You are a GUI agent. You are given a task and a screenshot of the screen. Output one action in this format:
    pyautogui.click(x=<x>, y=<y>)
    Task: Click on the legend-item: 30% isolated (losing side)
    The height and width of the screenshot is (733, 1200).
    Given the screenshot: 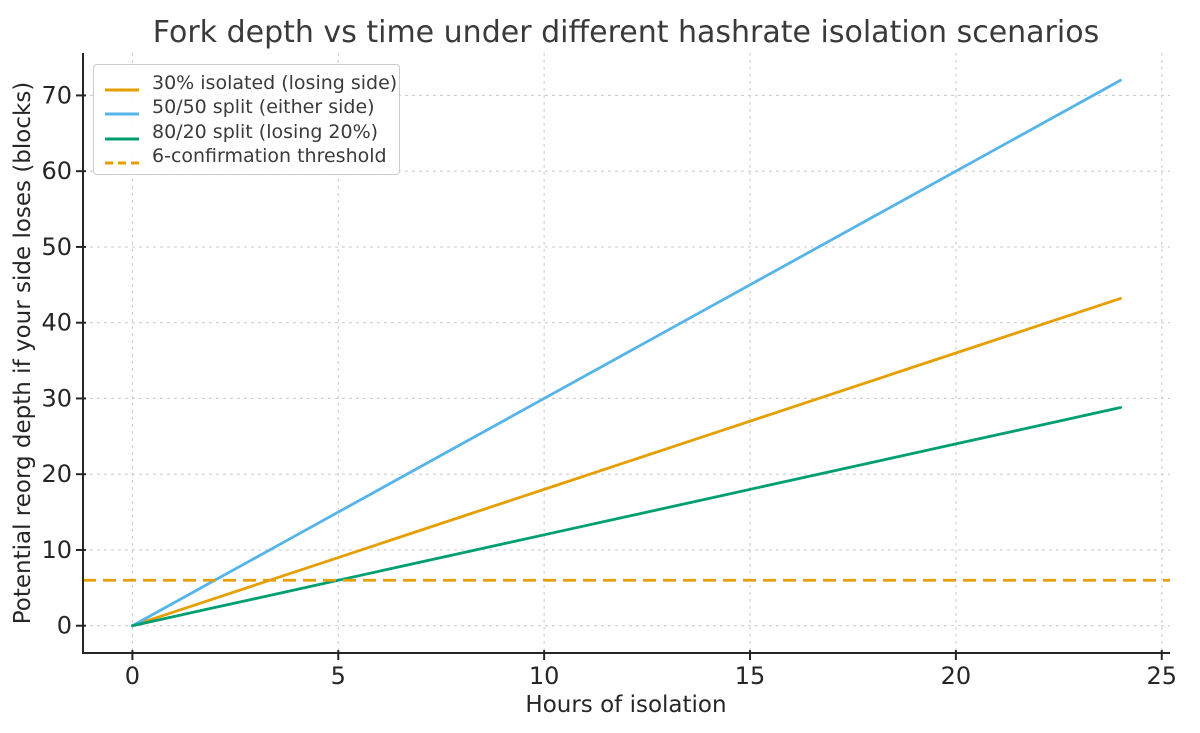 What is the action you would take?
    pyautogui.click(x=251, y=83)
    